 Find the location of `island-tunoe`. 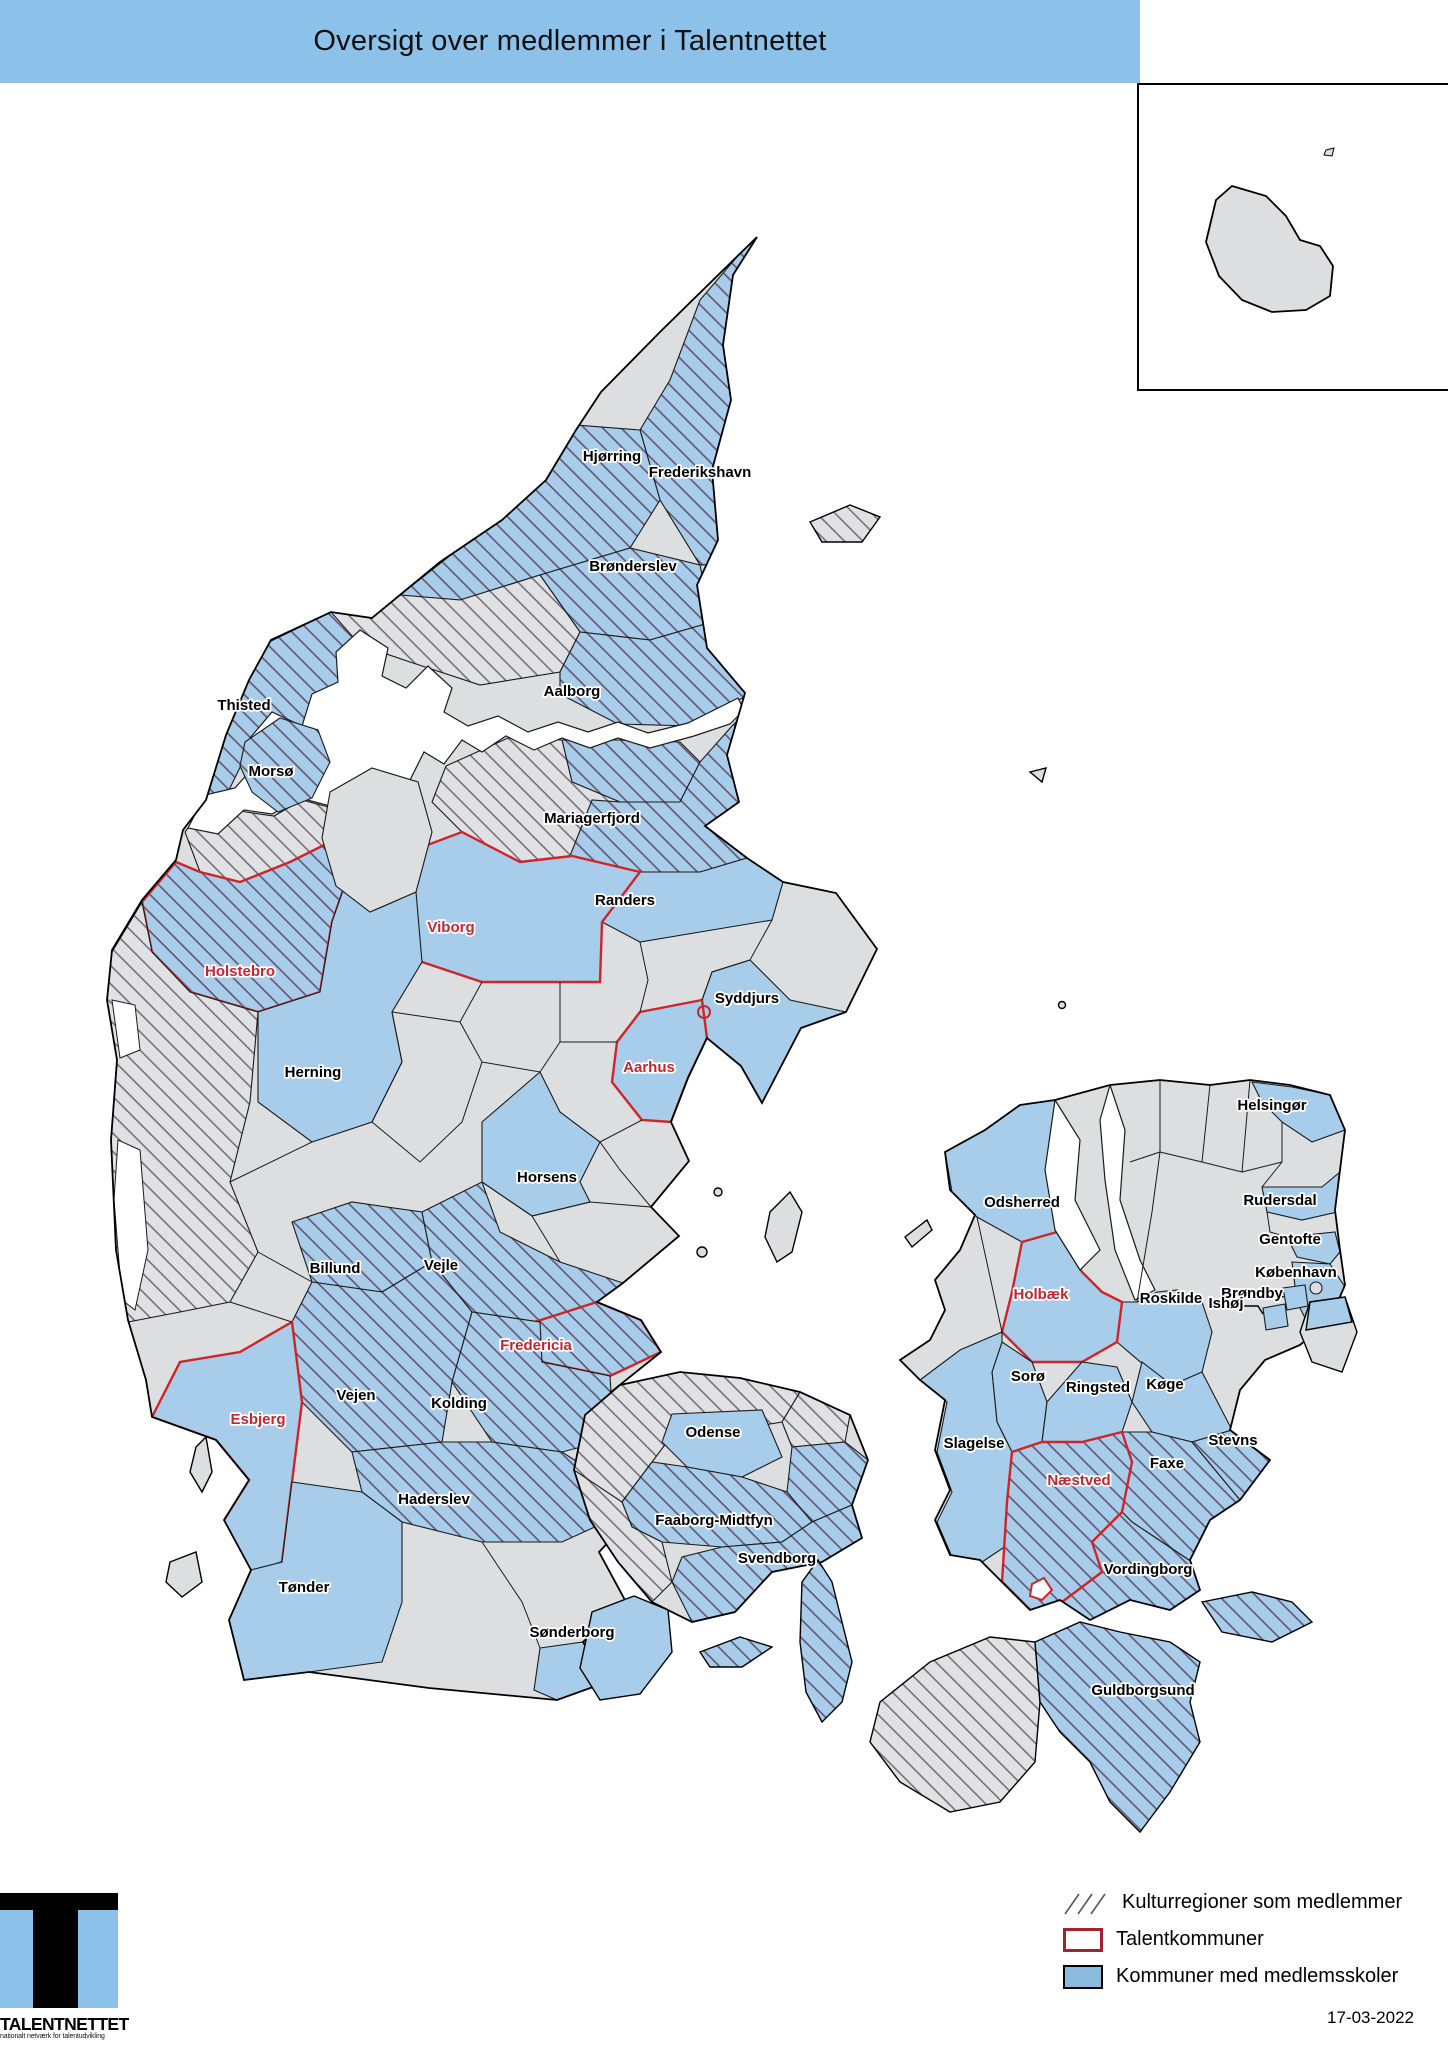

island-tunoe is located at coordinates (718, 1192).